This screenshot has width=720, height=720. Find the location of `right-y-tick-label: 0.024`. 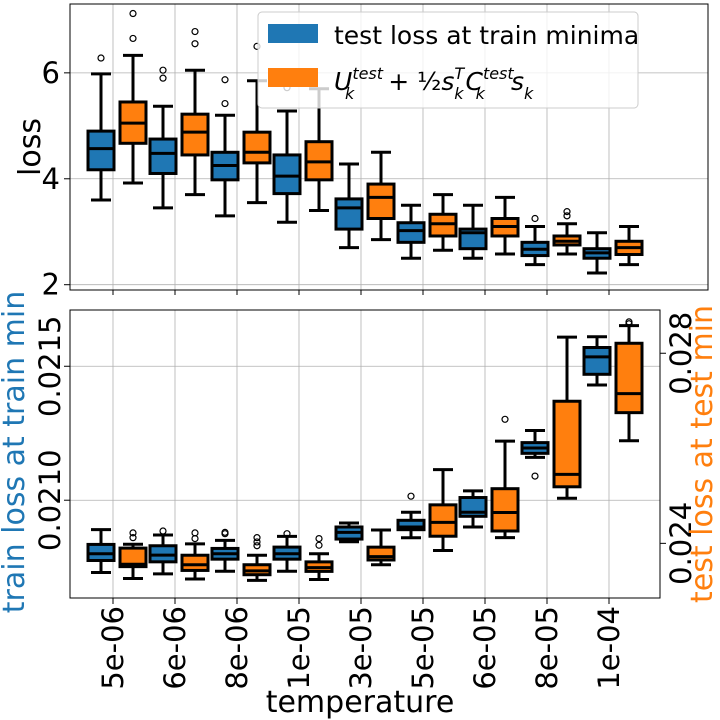

right-y-tick-label: 0.024 is located at coordinates (681, 543).